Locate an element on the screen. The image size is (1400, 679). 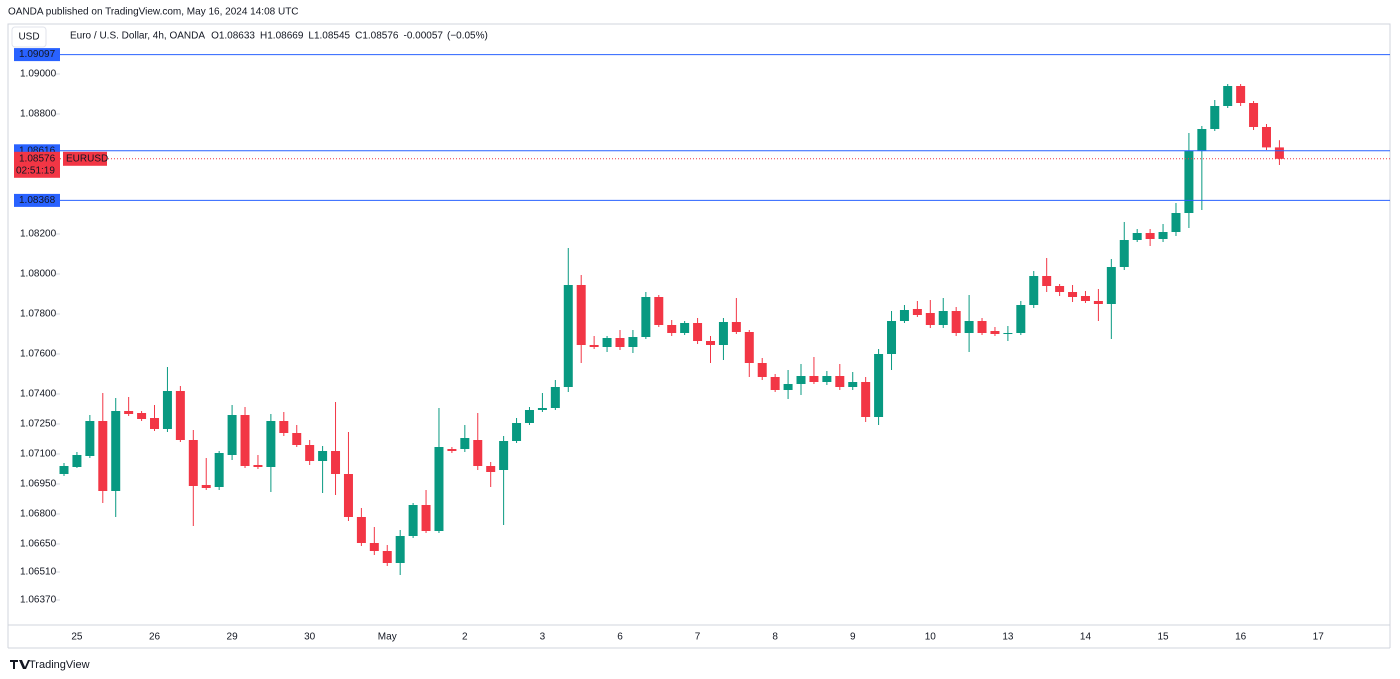
x-tick-label: 30 is located at coordinates (310, 637).